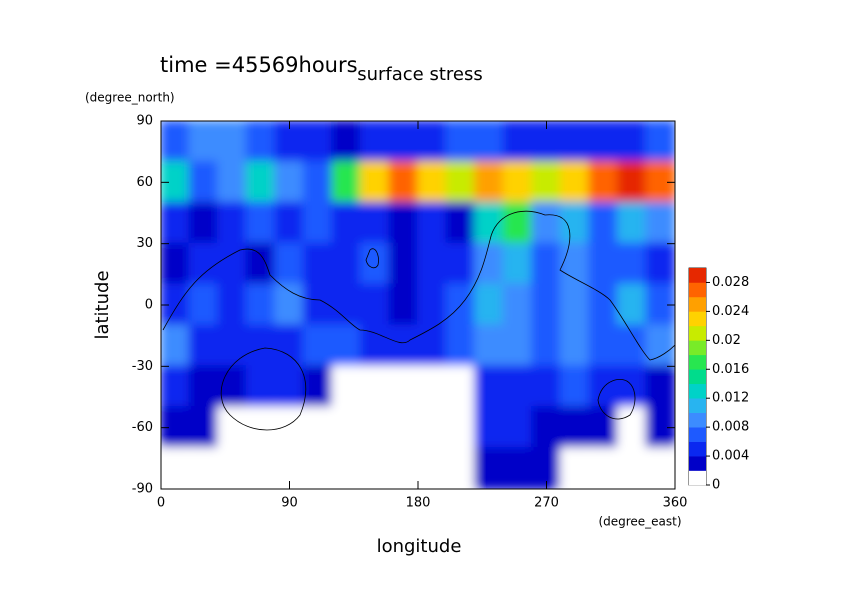  What do you see at coordinates (161, 503) in the screenshot?
I see `x-tick-label: 0` at bounding box center [161, 503].